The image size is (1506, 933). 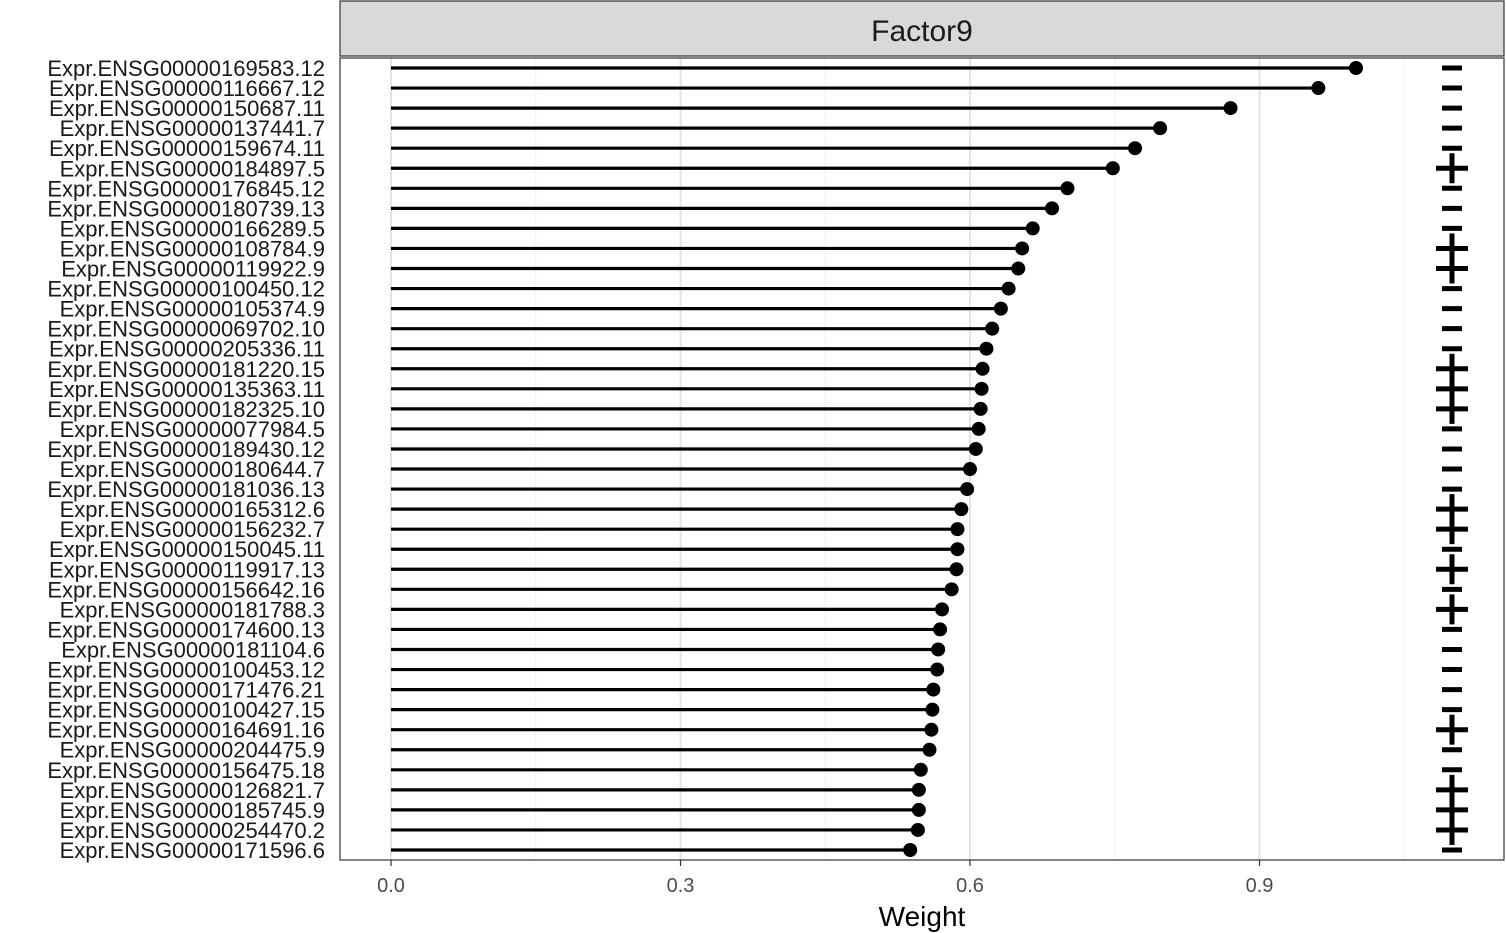 I want to click on y-tick-label: Expr.ENSG00000156232.7, so click(x=192, y=529).